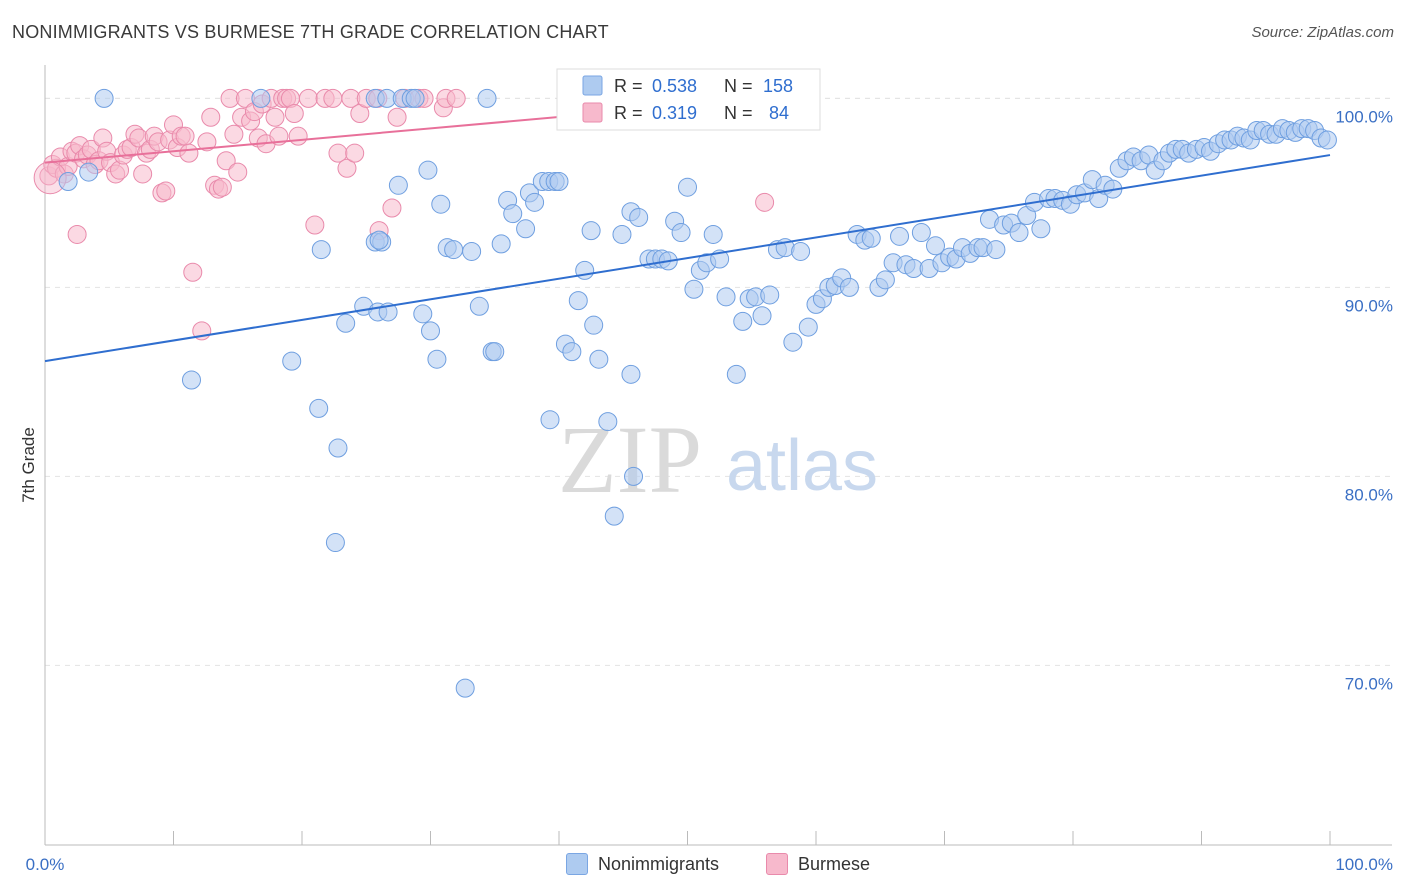 This screenshot has height=892, width=1406. Describe the element at coordinates (777, 864) in the screenshot. I see `legend-swatch-burmese` at that location.